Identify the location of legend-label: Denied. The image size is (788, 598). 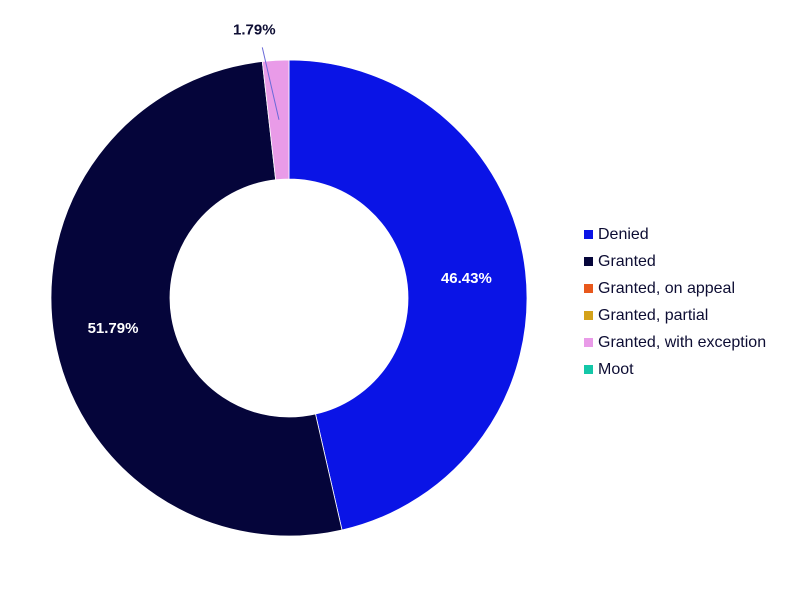
(623, 234).